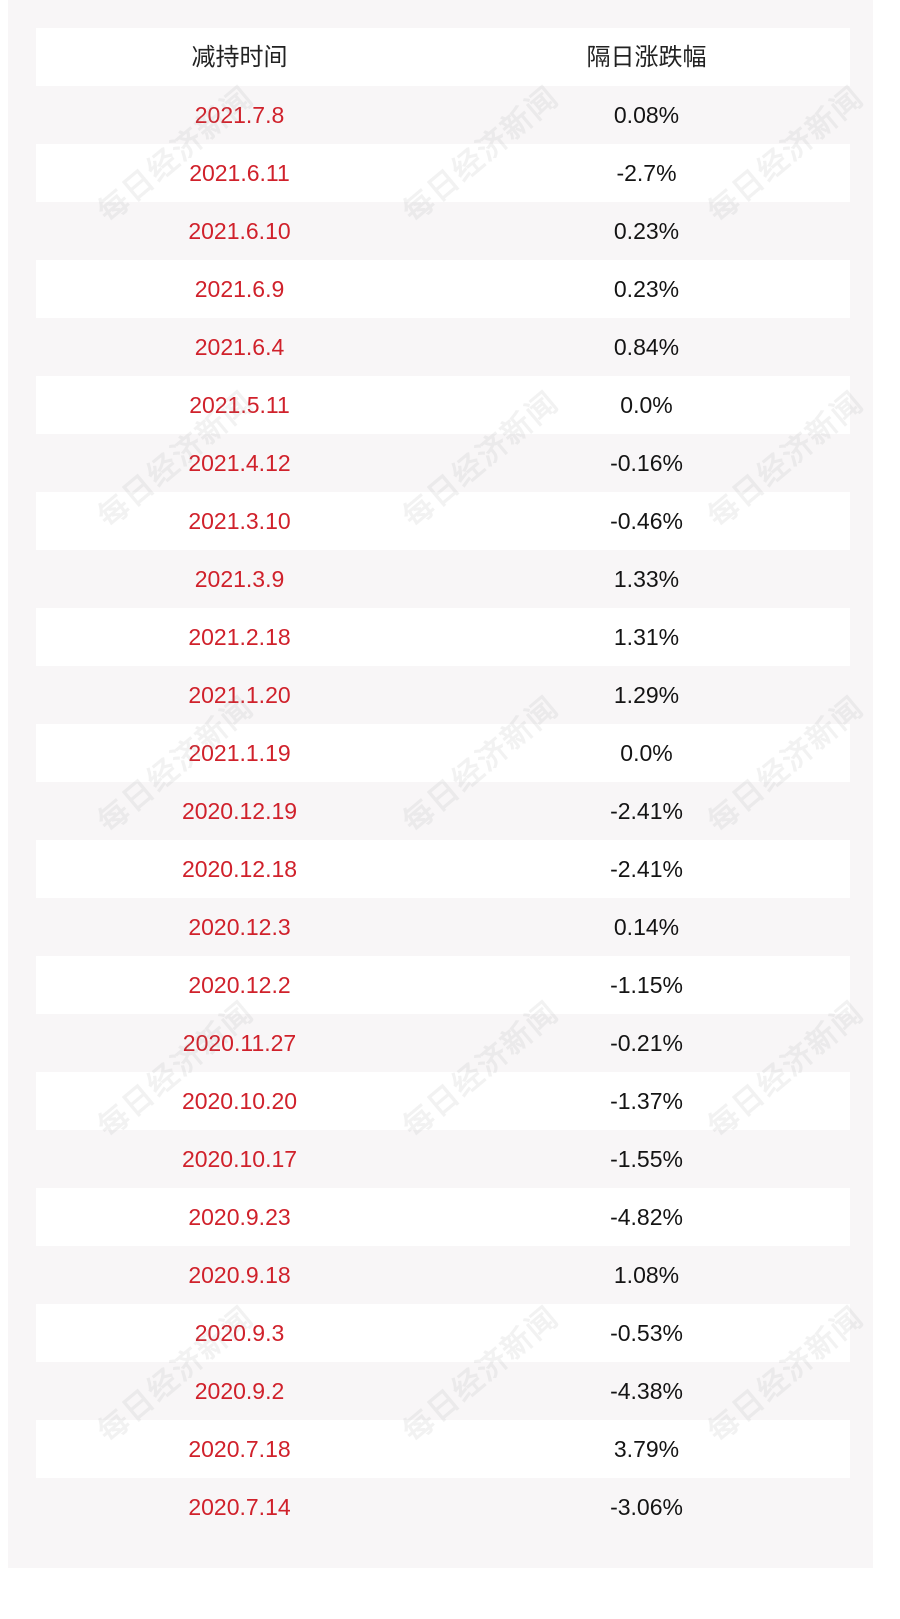 This screenshot has width=900, height=1619. I want to click on date-cell: 2021.5.11, so click(239, 405).